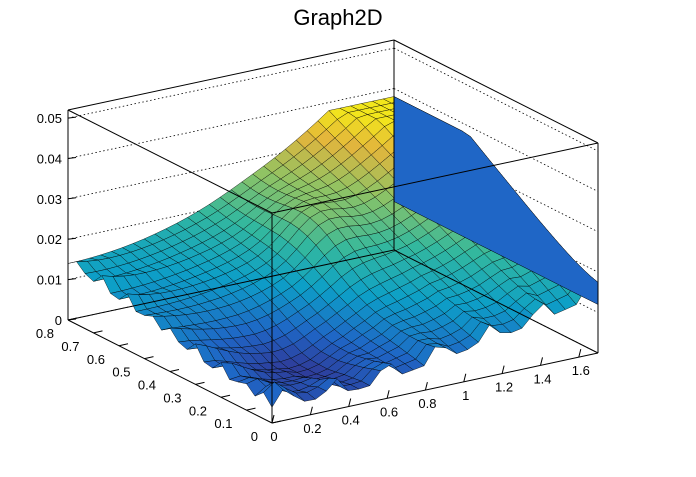 The image size is (696, 477). Describe the element at coordinates (58, 320) in the screenshot. I see `z-tick-label: 0` at that location.